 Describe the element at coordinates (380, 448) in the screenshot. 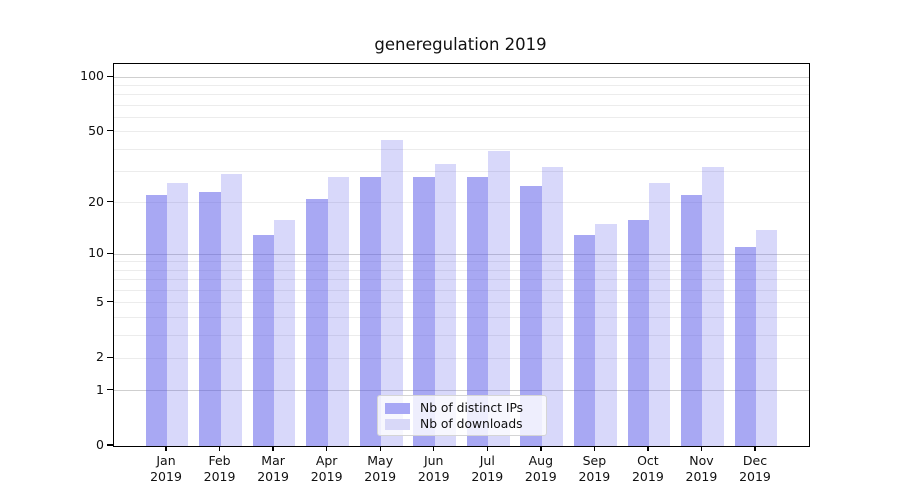

I see `x-tick-mark-may` at that location.